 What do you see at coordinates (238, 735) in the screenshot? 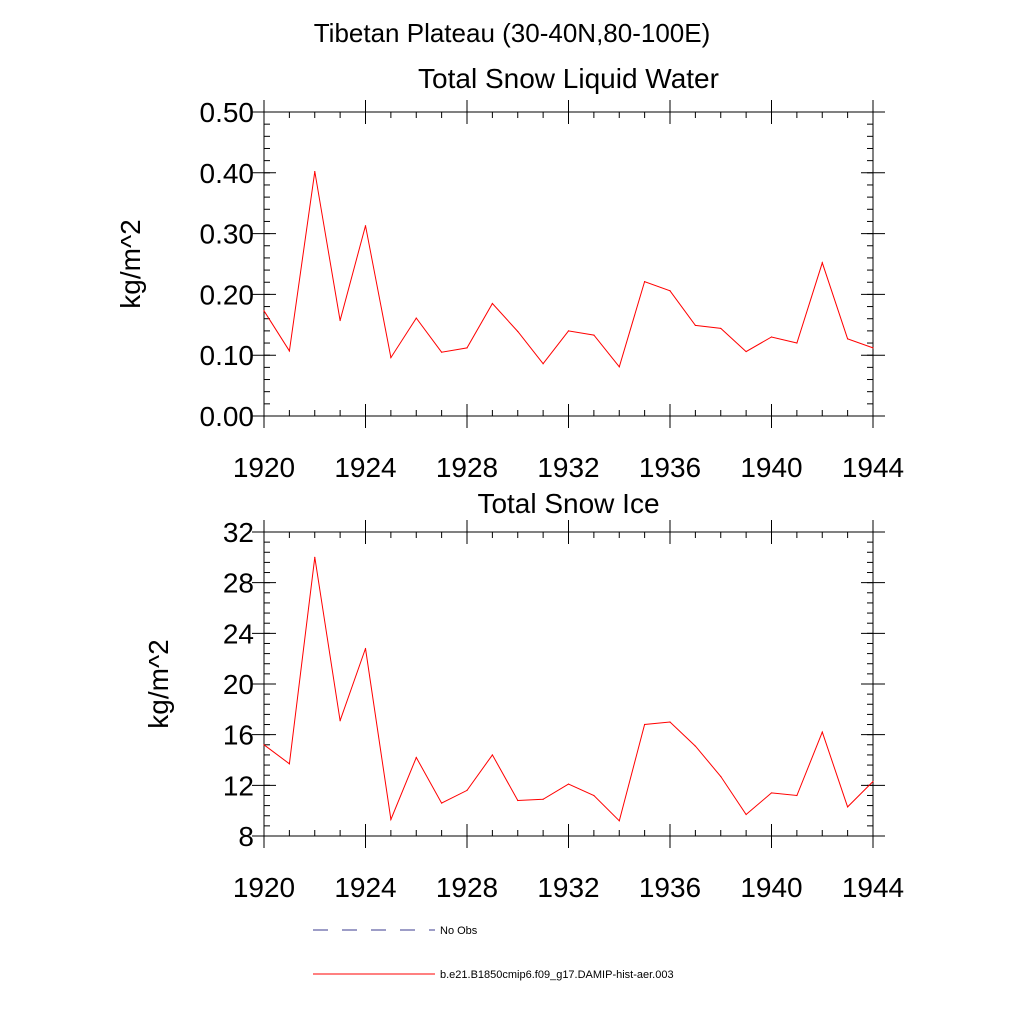
I see `y-tick-label: 16` at bounding box center [238, 735].